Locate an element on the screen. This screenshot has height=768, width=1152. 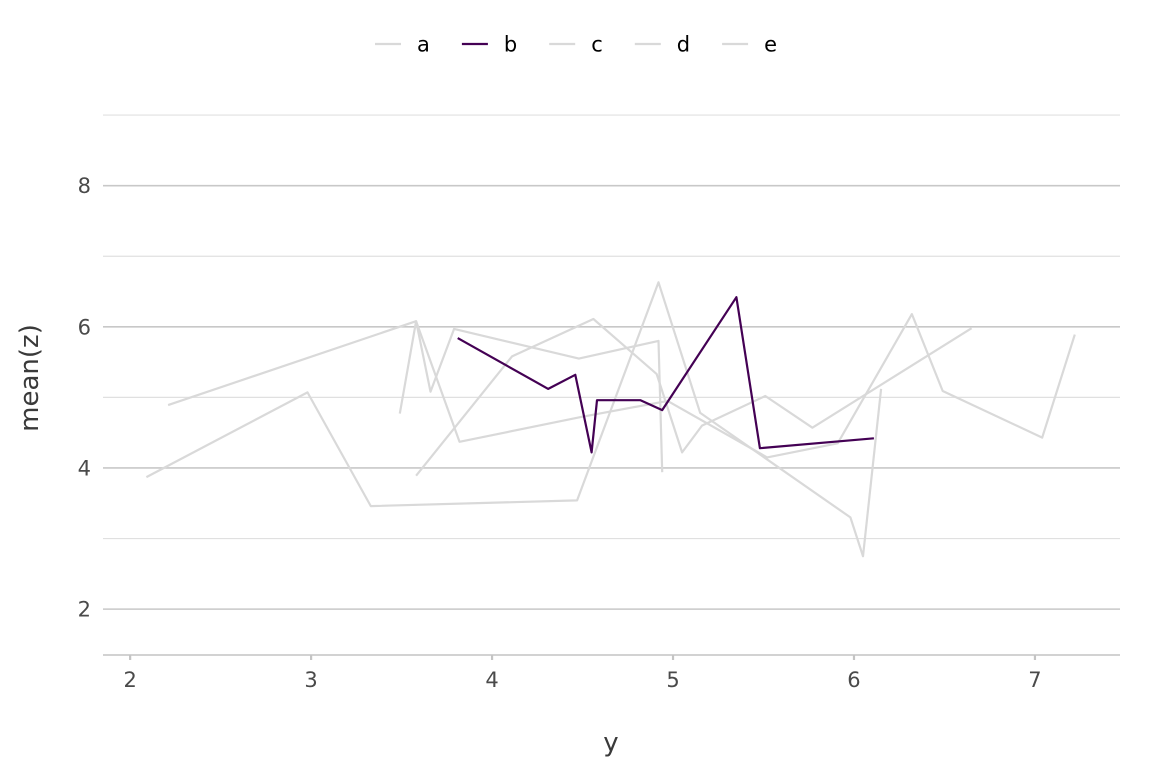
series-line-b is located at coordinates (665, 375).